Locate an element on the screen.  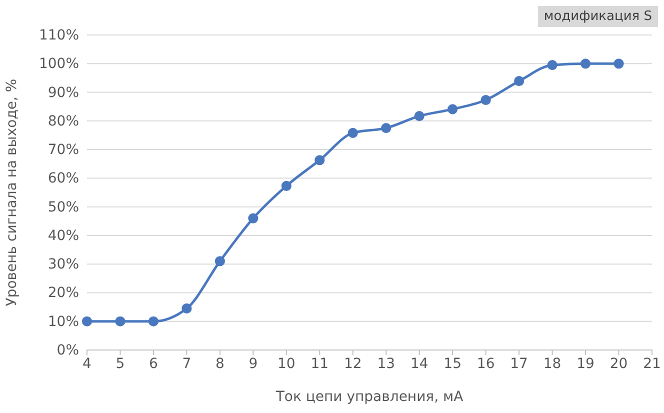
x-tick-label: 10 is located at coordinates (287, 364).